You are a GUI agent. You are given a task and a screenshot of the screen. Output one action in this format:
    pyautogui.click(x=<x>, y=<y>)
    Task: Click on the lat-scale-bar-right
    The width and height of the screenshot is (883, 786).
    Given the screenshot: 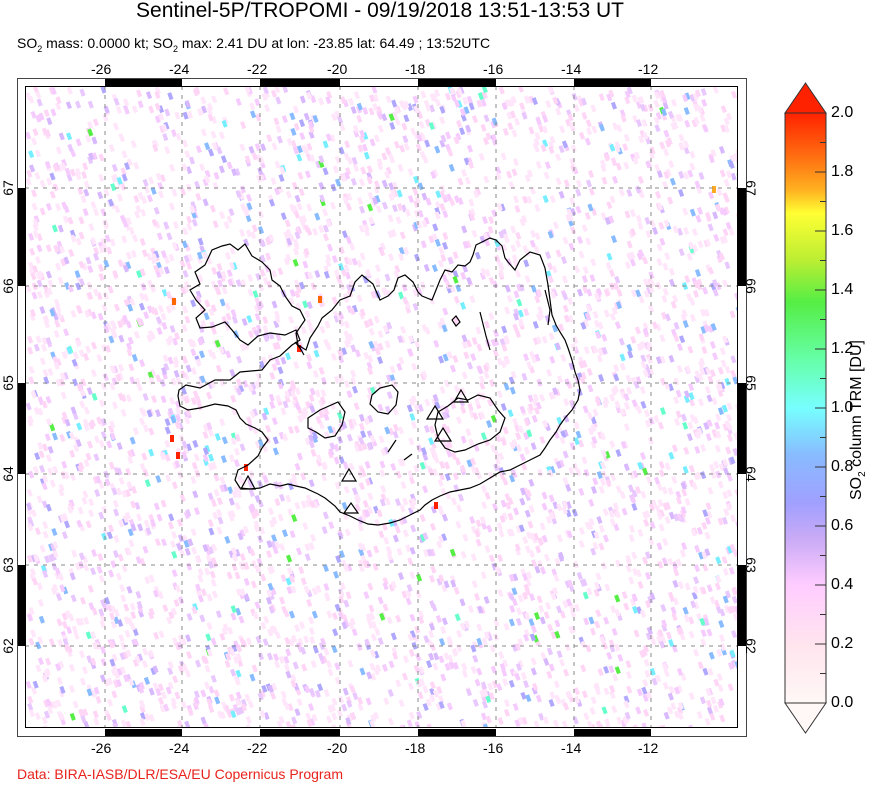 What is the action you would take?
    pyautogui.click(x=742, y=417)
    